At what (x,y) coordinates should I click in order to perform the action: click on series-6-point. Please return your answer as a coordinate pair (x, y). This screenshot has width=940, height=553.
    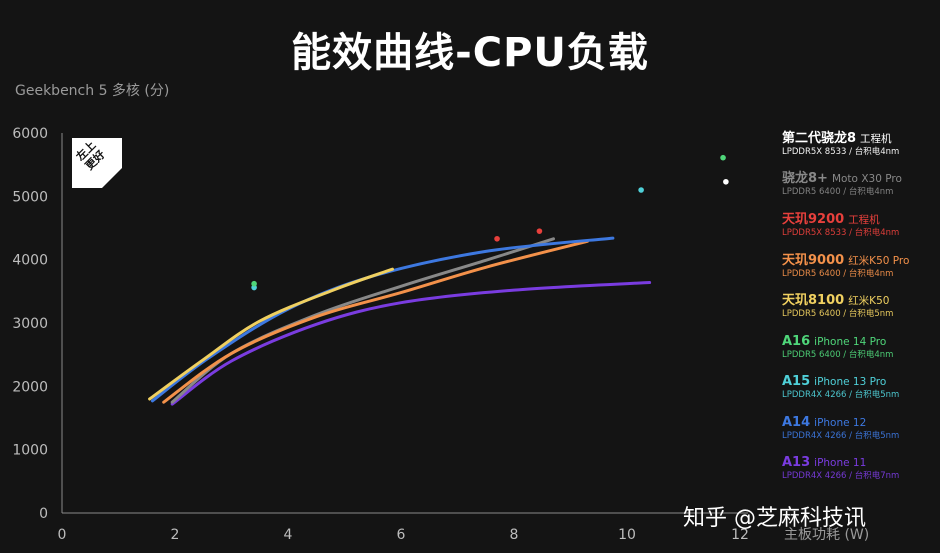
    Looking at the image, I should click on (641, 190).